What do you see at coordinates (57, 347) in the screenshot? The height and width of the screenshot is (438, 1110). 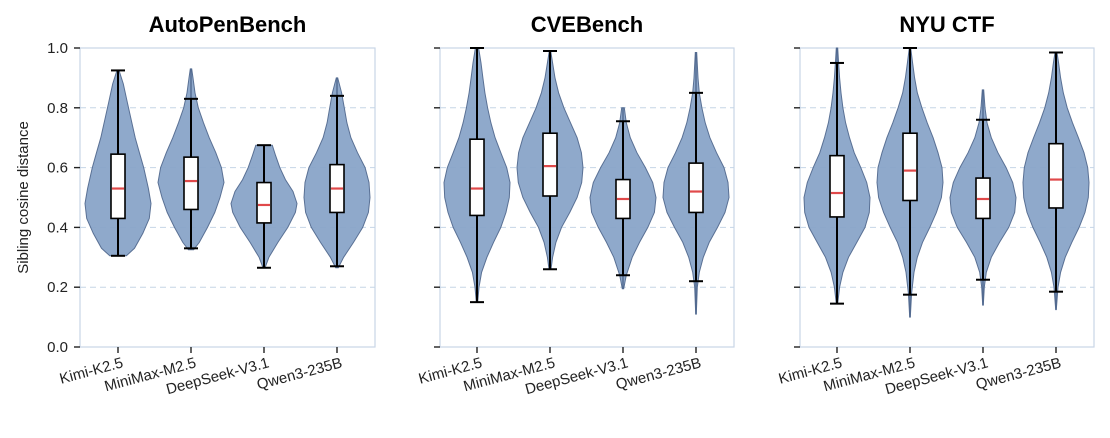 I see `y-tick-label: 0.0` at bounding box center [57, 347].